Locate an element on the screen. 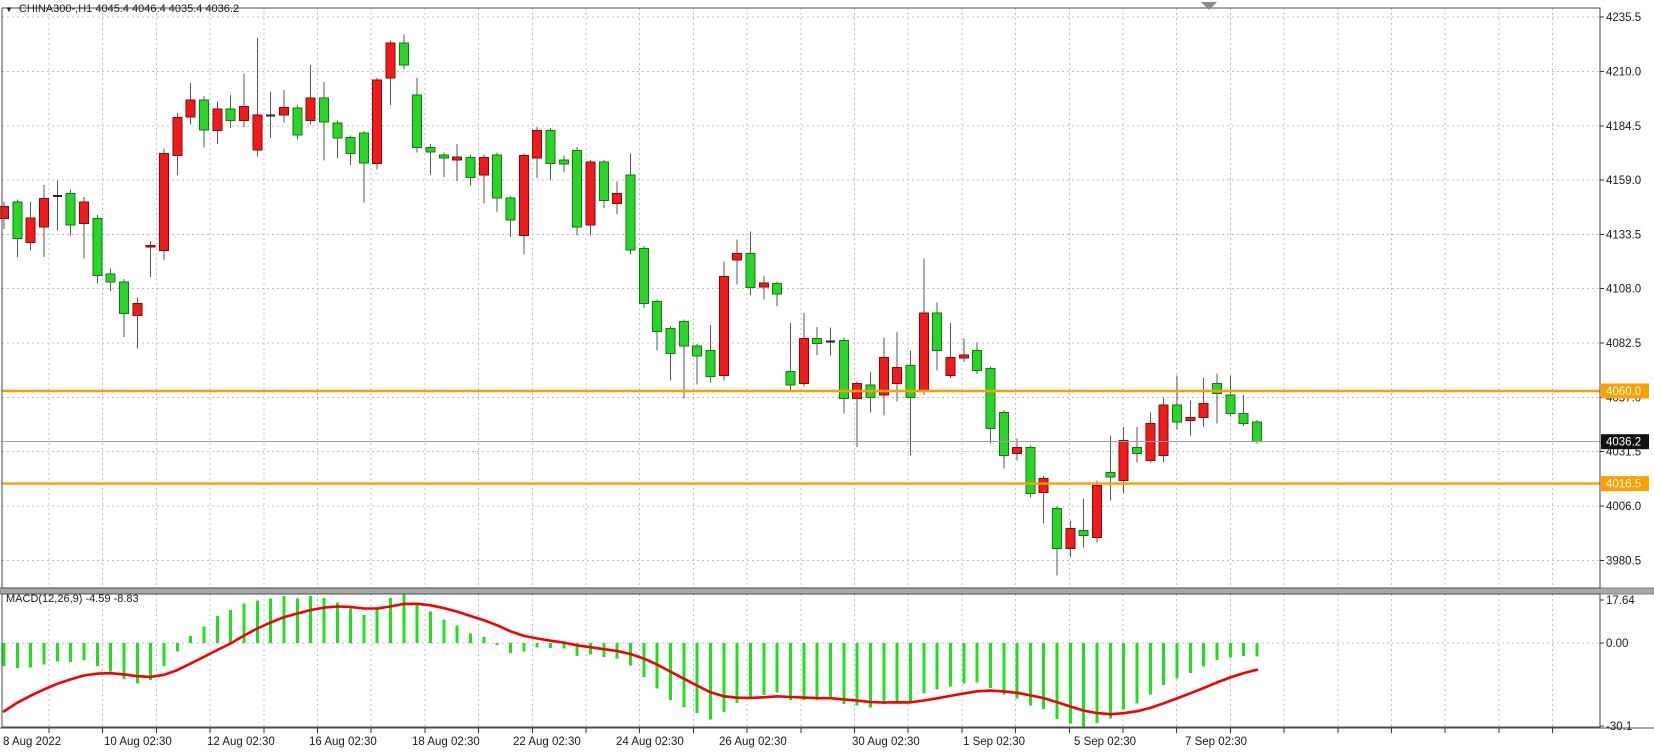  resistance-price-badge-text: 4060.0 is located at coordinates (1623, 392).